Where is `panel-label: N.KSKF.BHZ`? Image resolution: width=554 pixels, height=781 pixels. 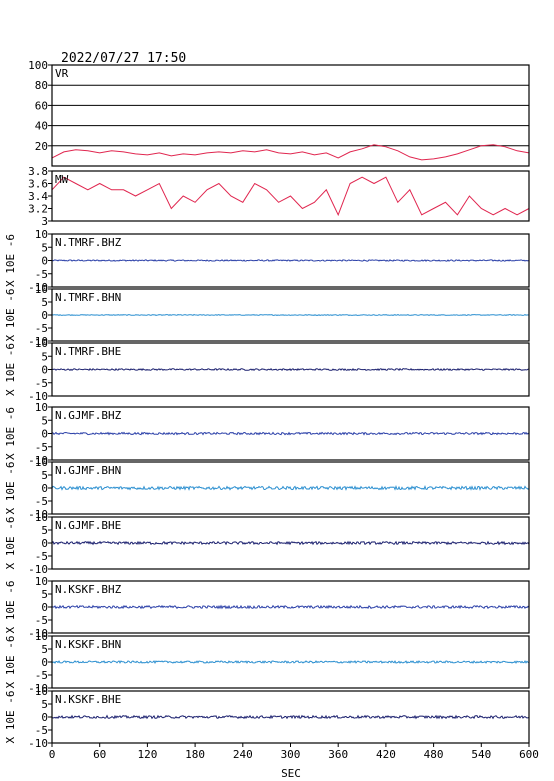
panel-label: N.KSKF.BHZ is located at coordinates (88, 589).